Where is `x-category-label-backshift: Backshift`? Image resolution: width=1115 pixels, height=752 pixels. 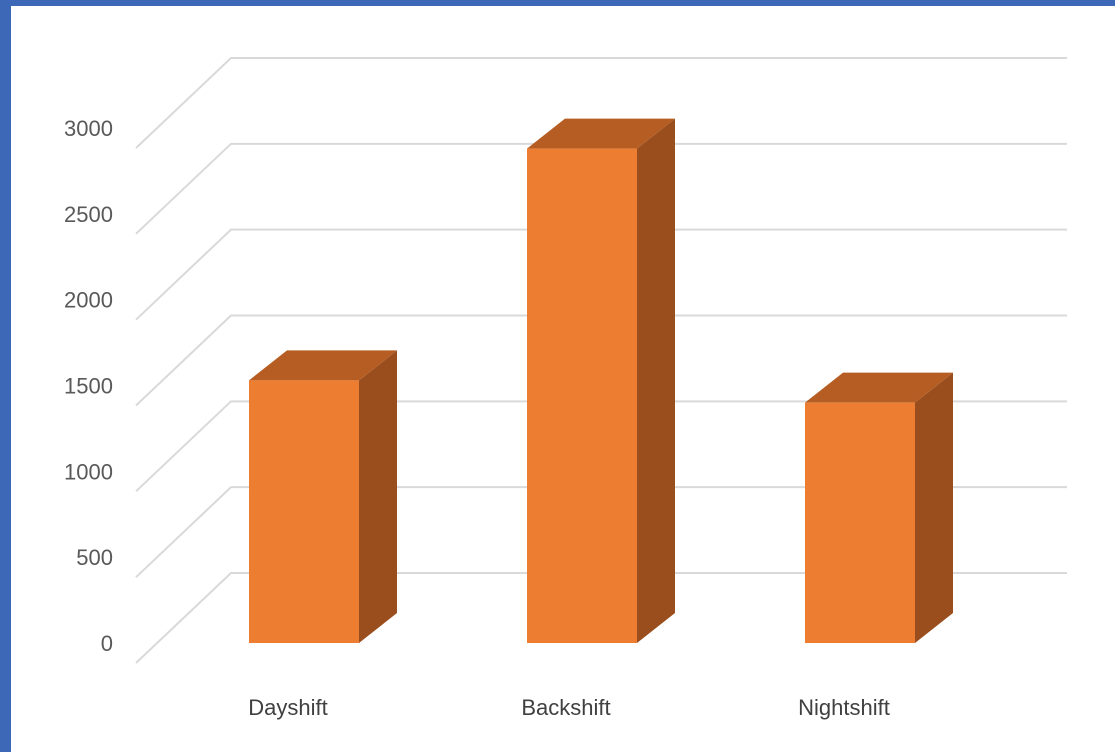
x-category-label-backshift: Backshift is located at coordinates (565, 707).